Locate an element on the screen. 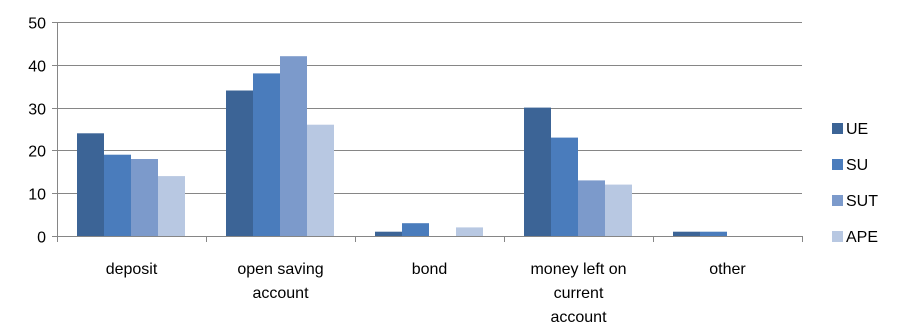 Image resolution: width=906 pixels, height=335 pixels. y-tick-label: 0 is located at coordinates (41, 238).